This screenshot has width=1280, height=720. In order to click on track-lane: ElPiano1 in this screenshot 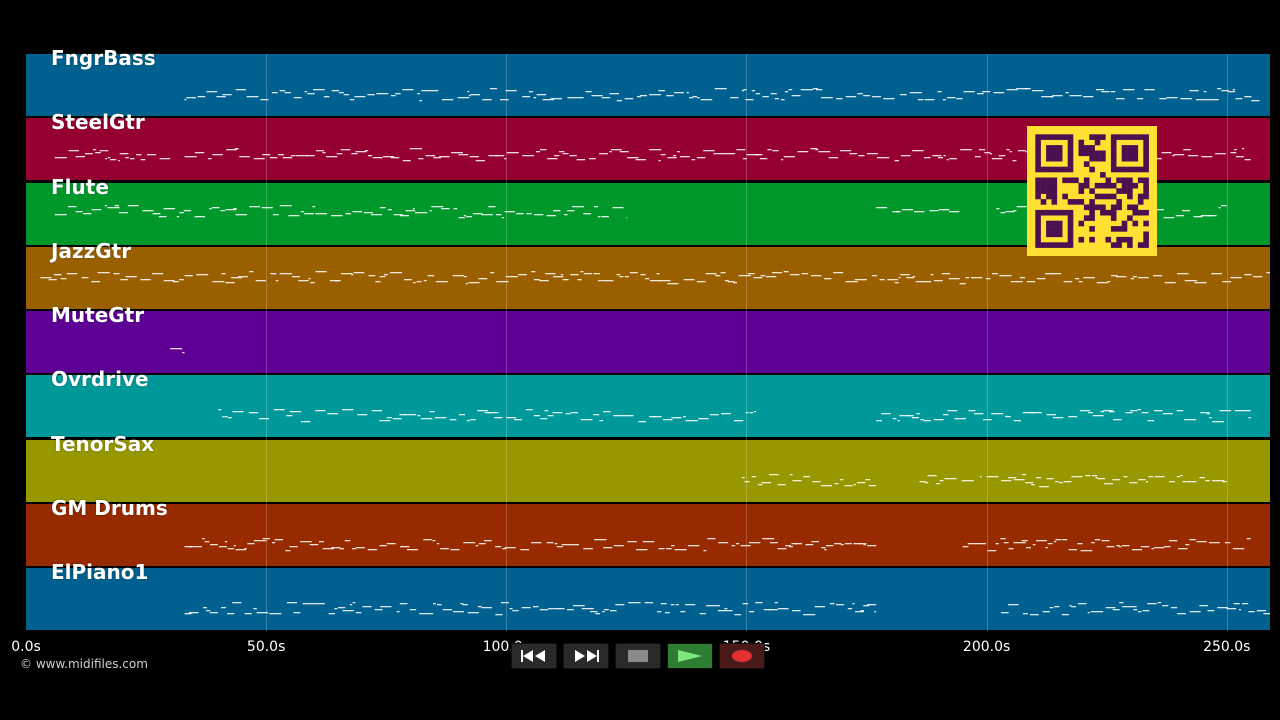, I will do `click(648, 595)`.